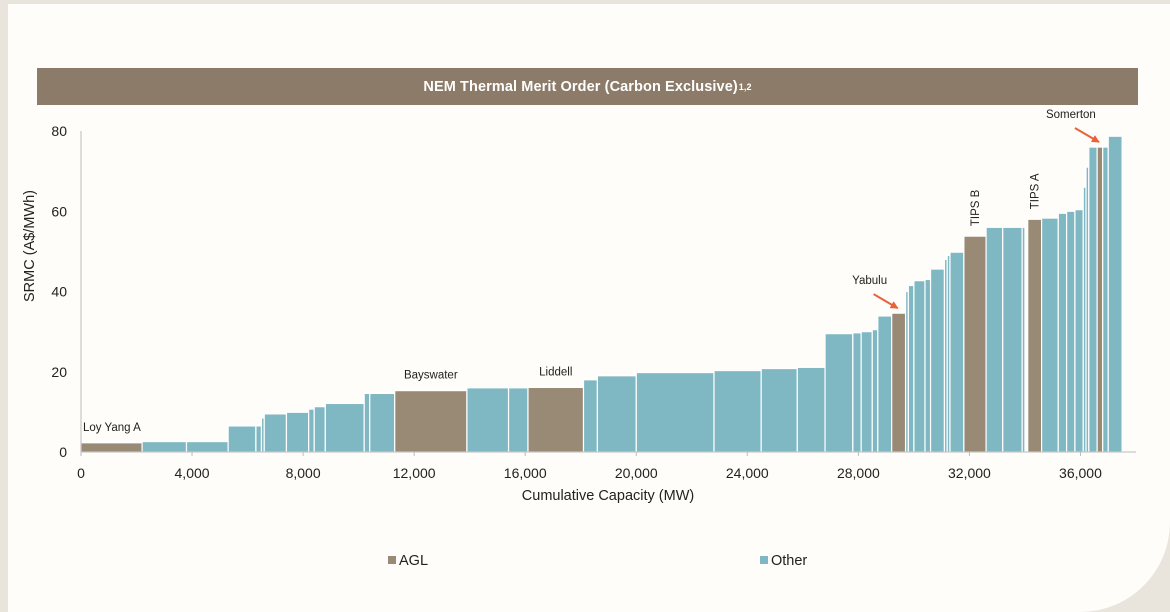 Image resolution: width=1170 pixels, height=612 pixels. I want to click on y-tick-label: 80, so click(59, 131).